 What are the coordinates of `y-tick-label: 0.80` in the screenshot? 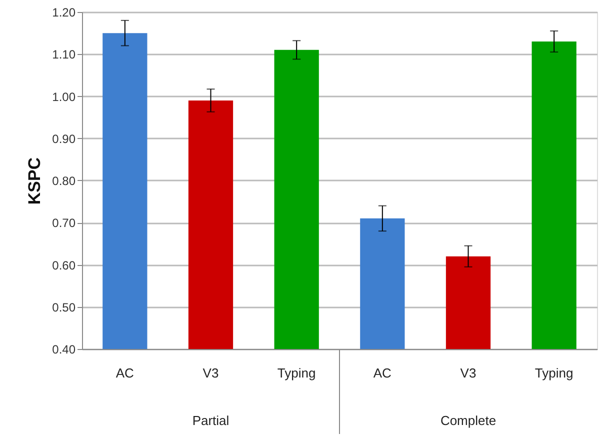 It's located at (64, 181).